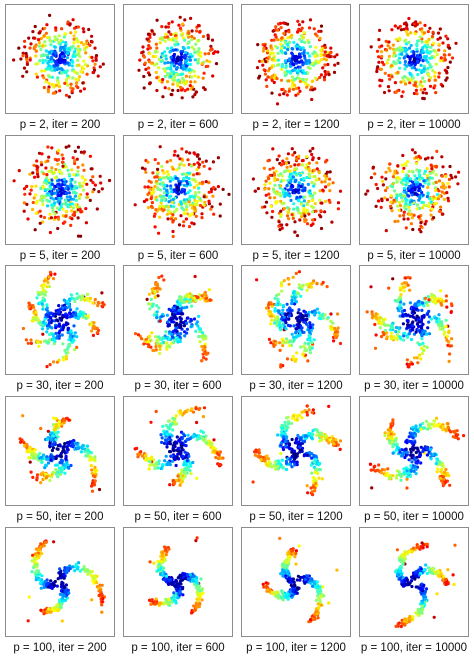  What do you see at coordinates (60, 256) in the screenshot?
I see `panel-caption: p = 5, iter = 200` at bounding box center [60, 256].